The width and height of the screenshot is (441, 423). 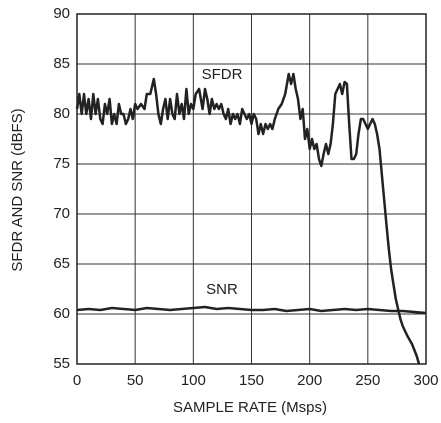 What do you see at coordinates (250, 407) in the screenshot?
I see `x-axis-label: SAMPLE RATE (Msps)` at bounding box center [250, 407].